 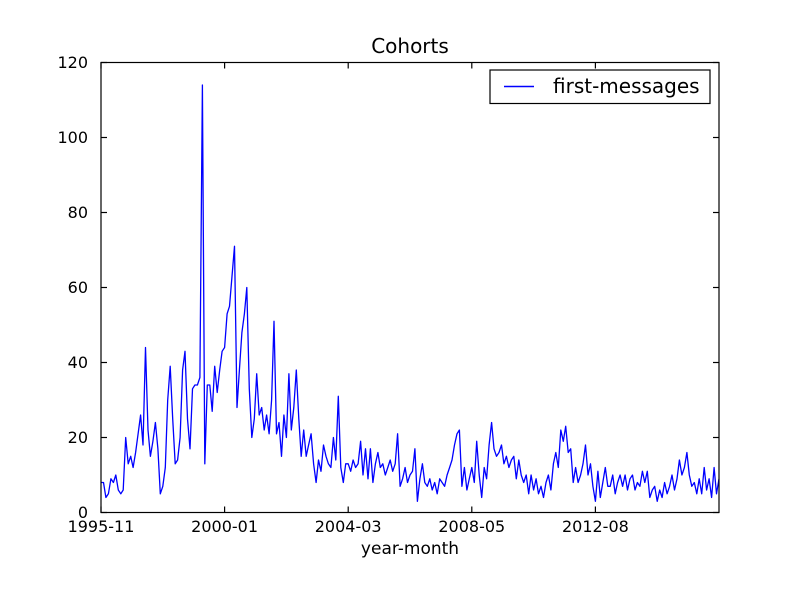 What do you see at coordinates (348, 526) in the screenshot?
I see `x-tick-label: 2004-03` at bounding box center [348, 526].